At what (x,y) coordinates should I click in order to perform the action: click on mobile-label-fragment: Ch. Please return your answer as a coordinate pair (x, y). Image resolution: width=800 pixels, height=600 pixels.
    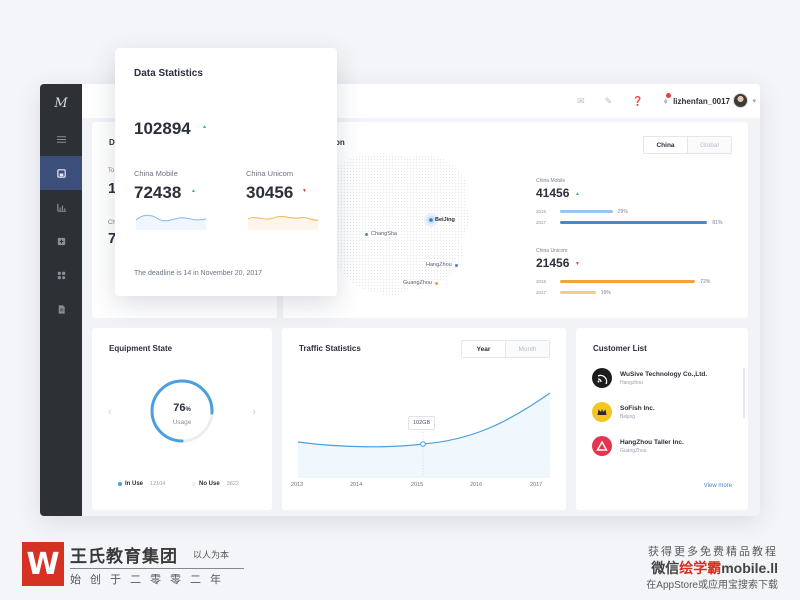
    Looking at the image, I should click on (112, 223).